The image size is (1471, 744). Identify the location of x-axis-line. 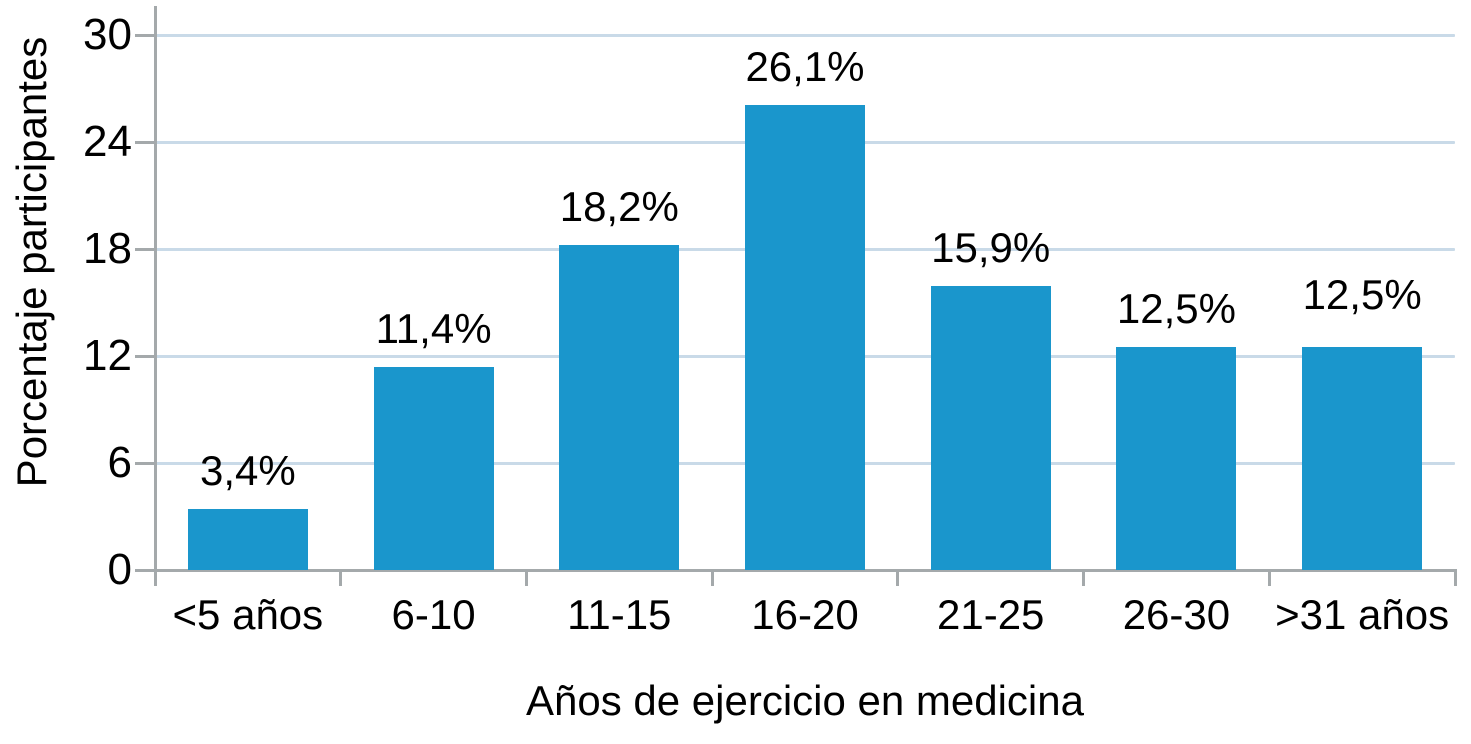
(806, 570).